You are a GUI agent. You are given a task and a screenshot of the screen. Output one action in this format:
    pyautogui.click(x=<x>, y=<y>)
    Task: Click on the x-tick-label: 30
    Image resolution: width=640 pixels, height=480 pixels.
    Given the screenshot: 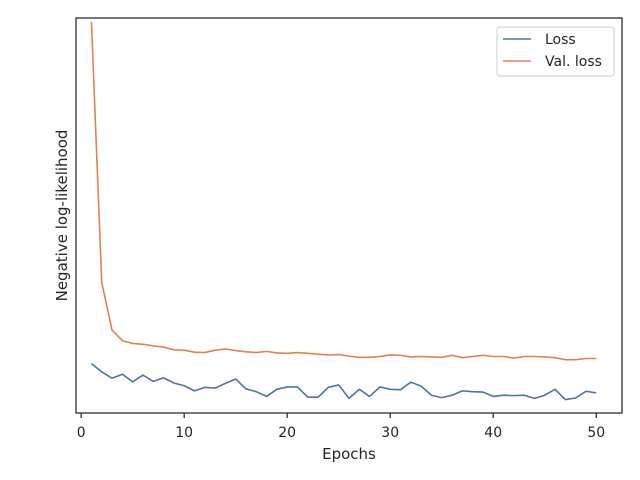 What is the action you would take?
    pyautogui.click(x=390, y=433)
    